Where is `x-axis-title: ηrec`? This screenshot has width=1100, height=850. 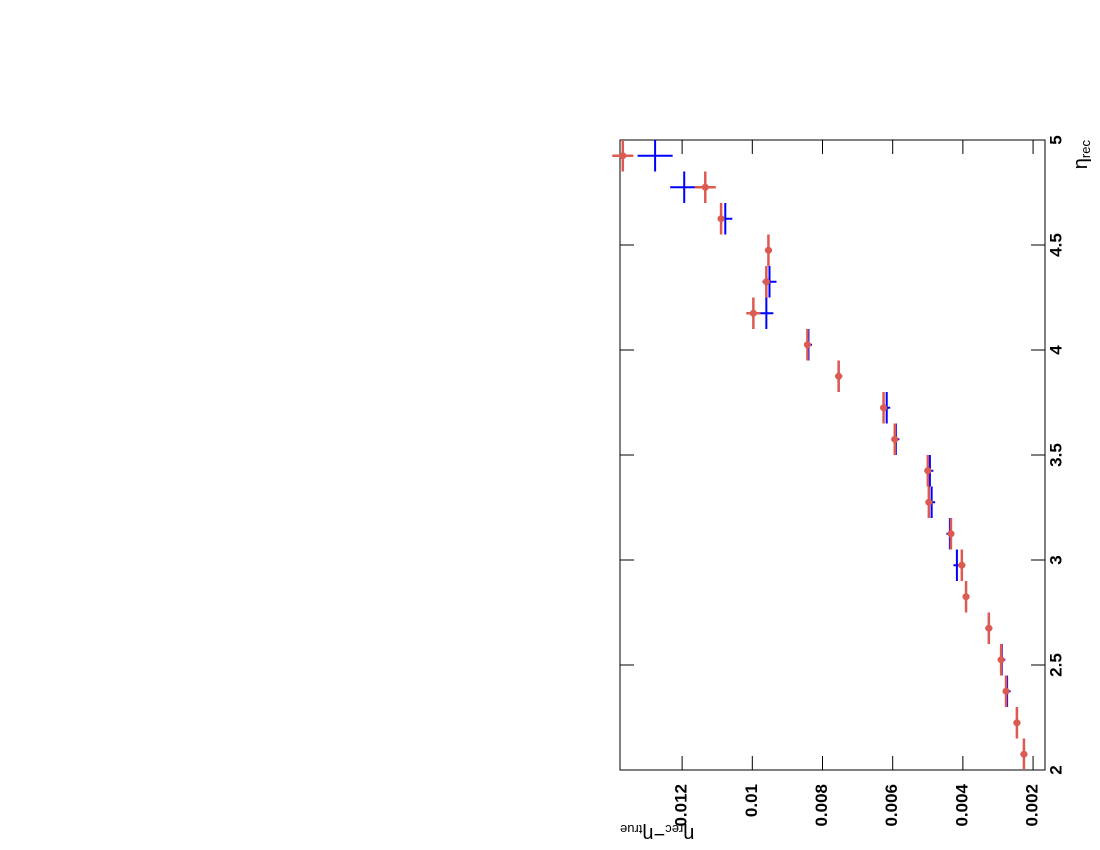 x-axis-title: ηrec is located at coordinates (1081, 155).